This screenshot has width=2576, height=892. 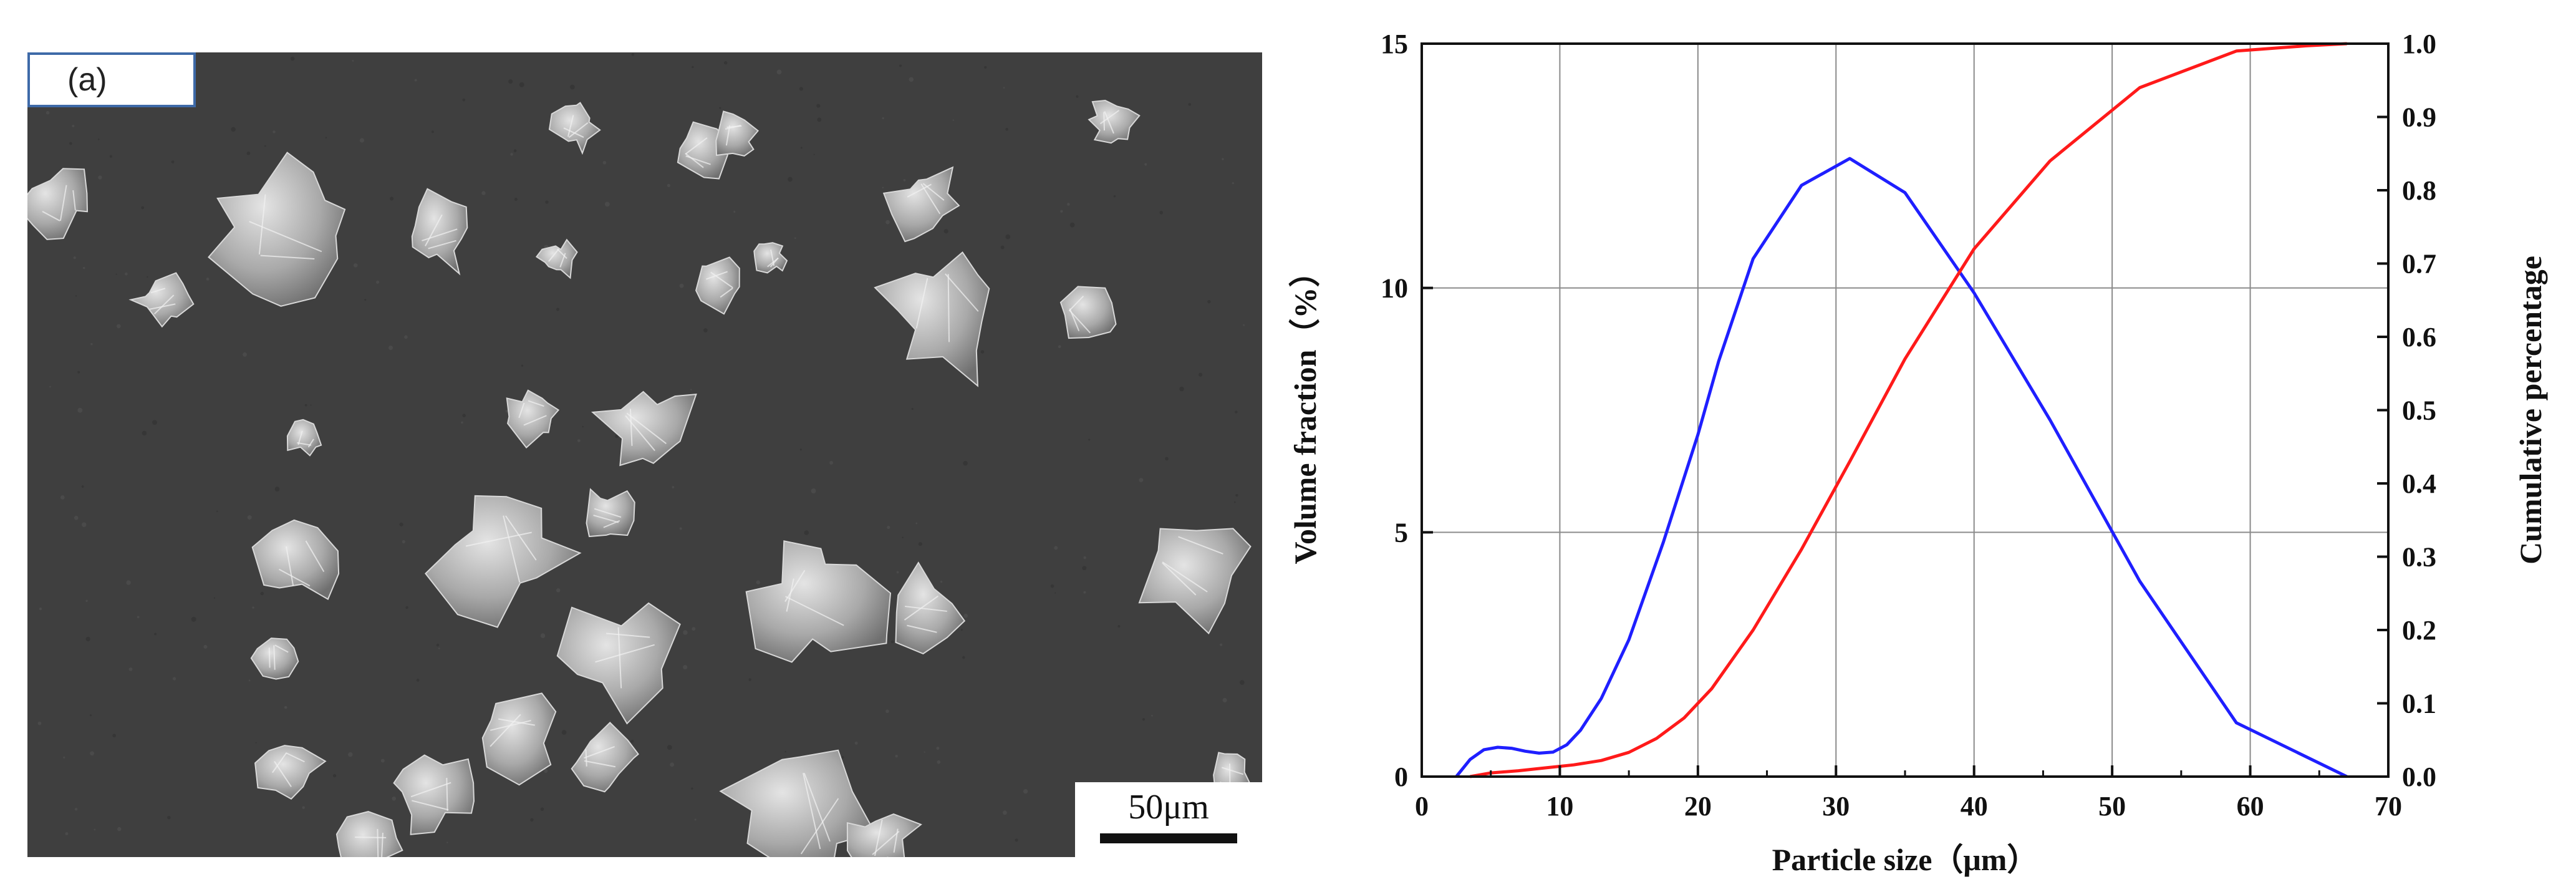 I want to click on x-tick-label: 0, so click(x=1422, y=806).